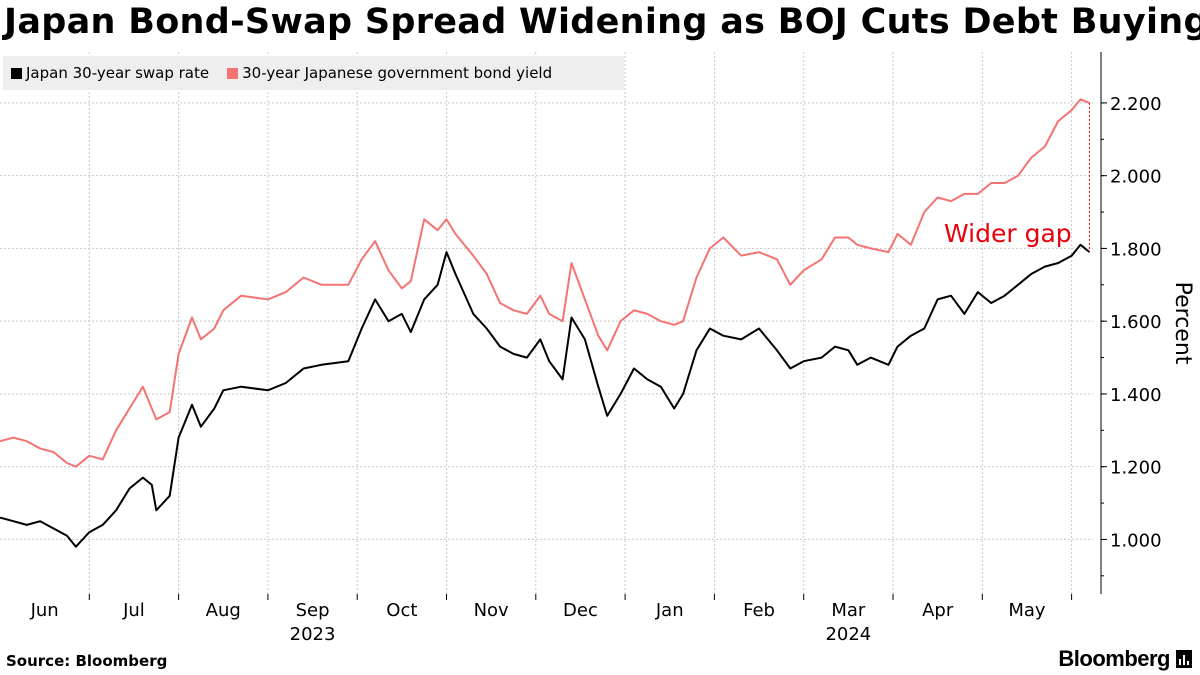 The width and height of the screenshot is (1200, 675). I want to click on y-tick-label: 2.200, so click(1136, 104).